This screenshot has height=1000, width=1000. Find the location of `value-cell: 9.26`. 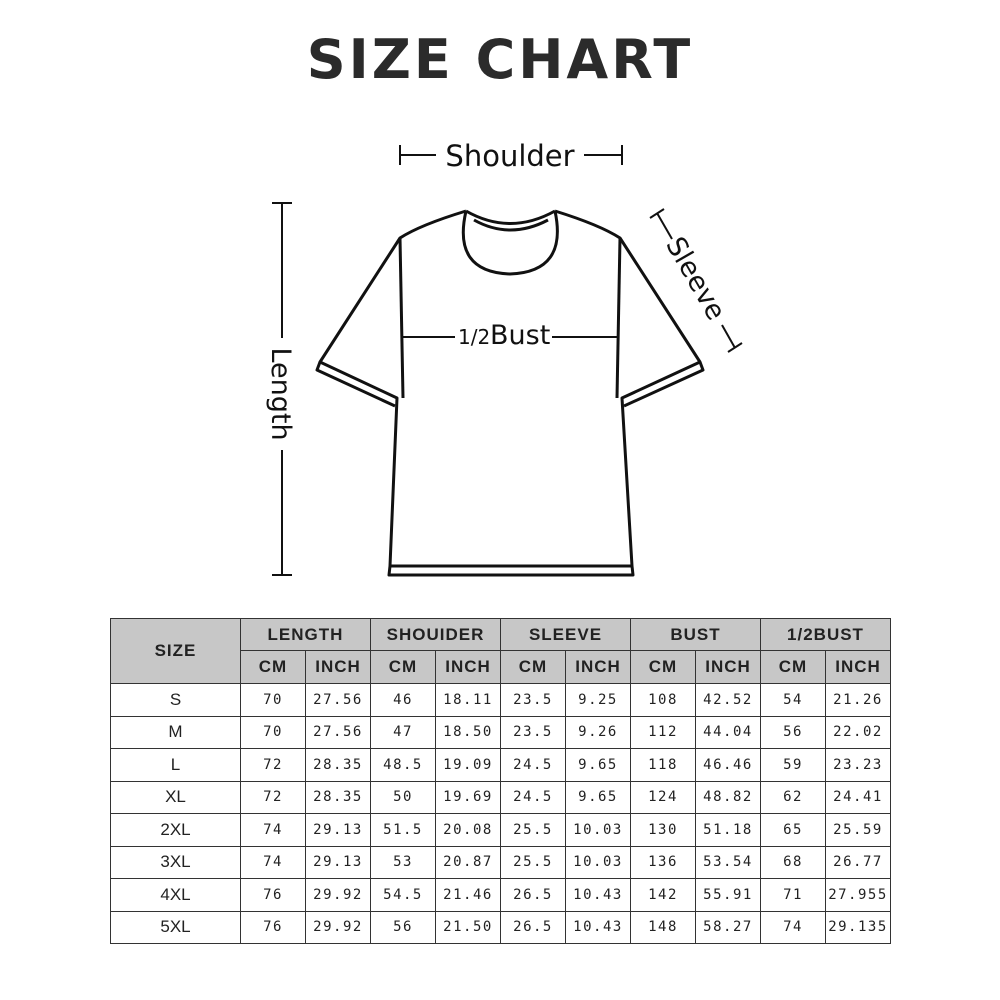

value-cell: 9.26 is located at coordinates (598, 732).